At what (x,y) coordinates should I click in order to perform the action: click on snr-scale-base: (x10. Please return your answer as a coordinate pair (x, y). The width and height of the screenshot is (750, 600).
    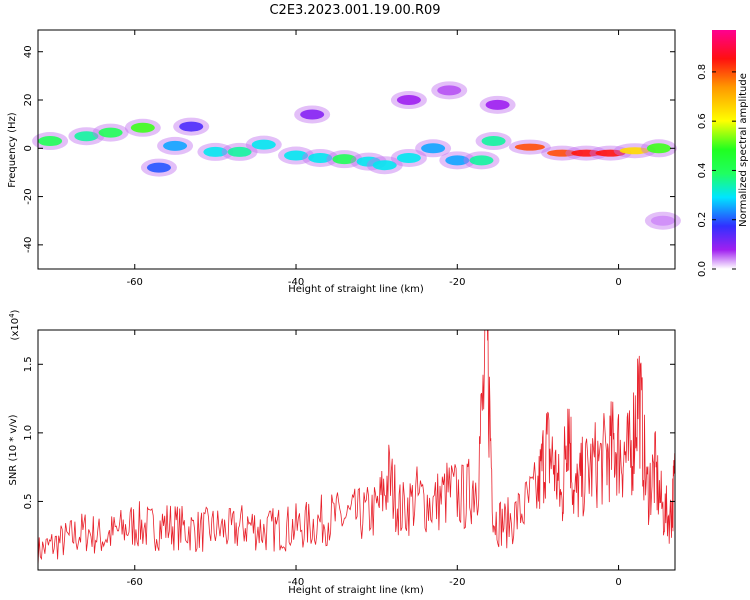
    Looking at the image, I should click on (15, 329).